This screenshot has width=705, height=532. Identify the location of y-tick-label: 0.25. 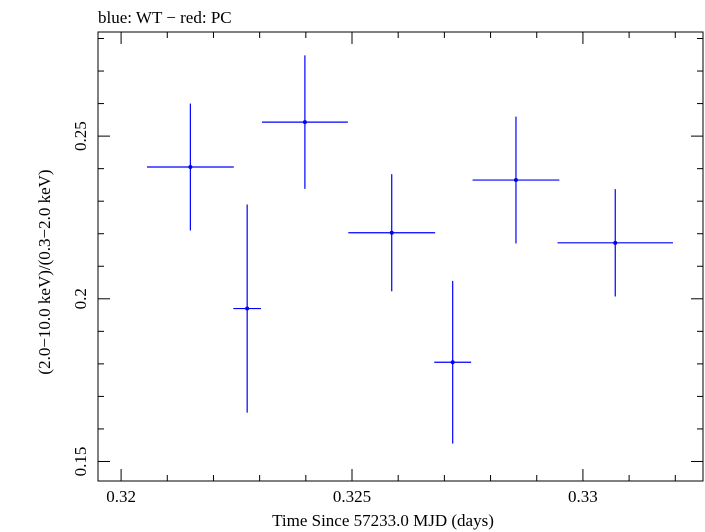
(80, 136).